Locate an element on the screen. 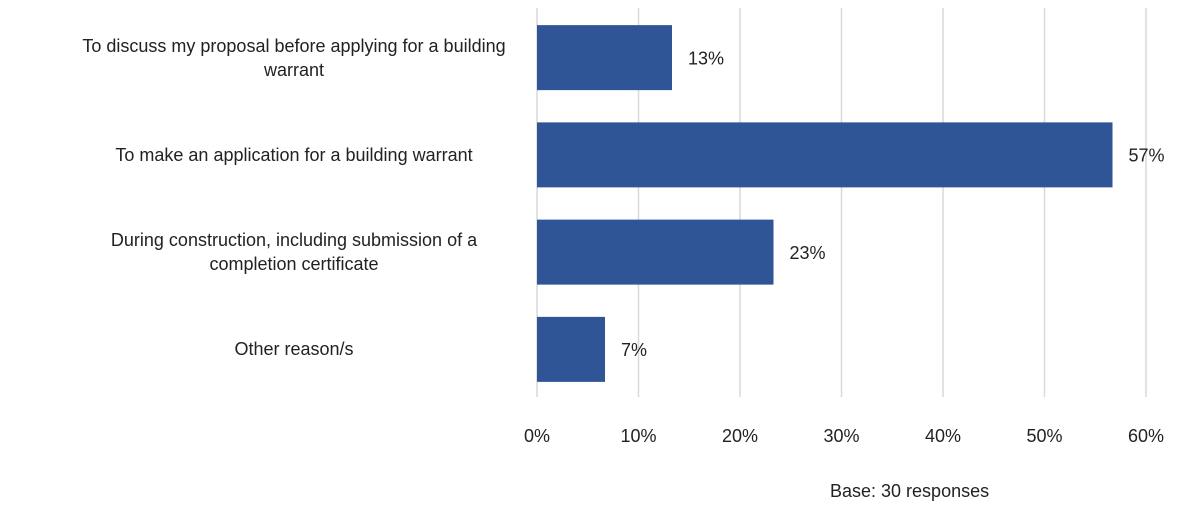 The height and width of the screenshot is (521, 1186). x-tick-label: 0% is located at coordinates (537, 436).